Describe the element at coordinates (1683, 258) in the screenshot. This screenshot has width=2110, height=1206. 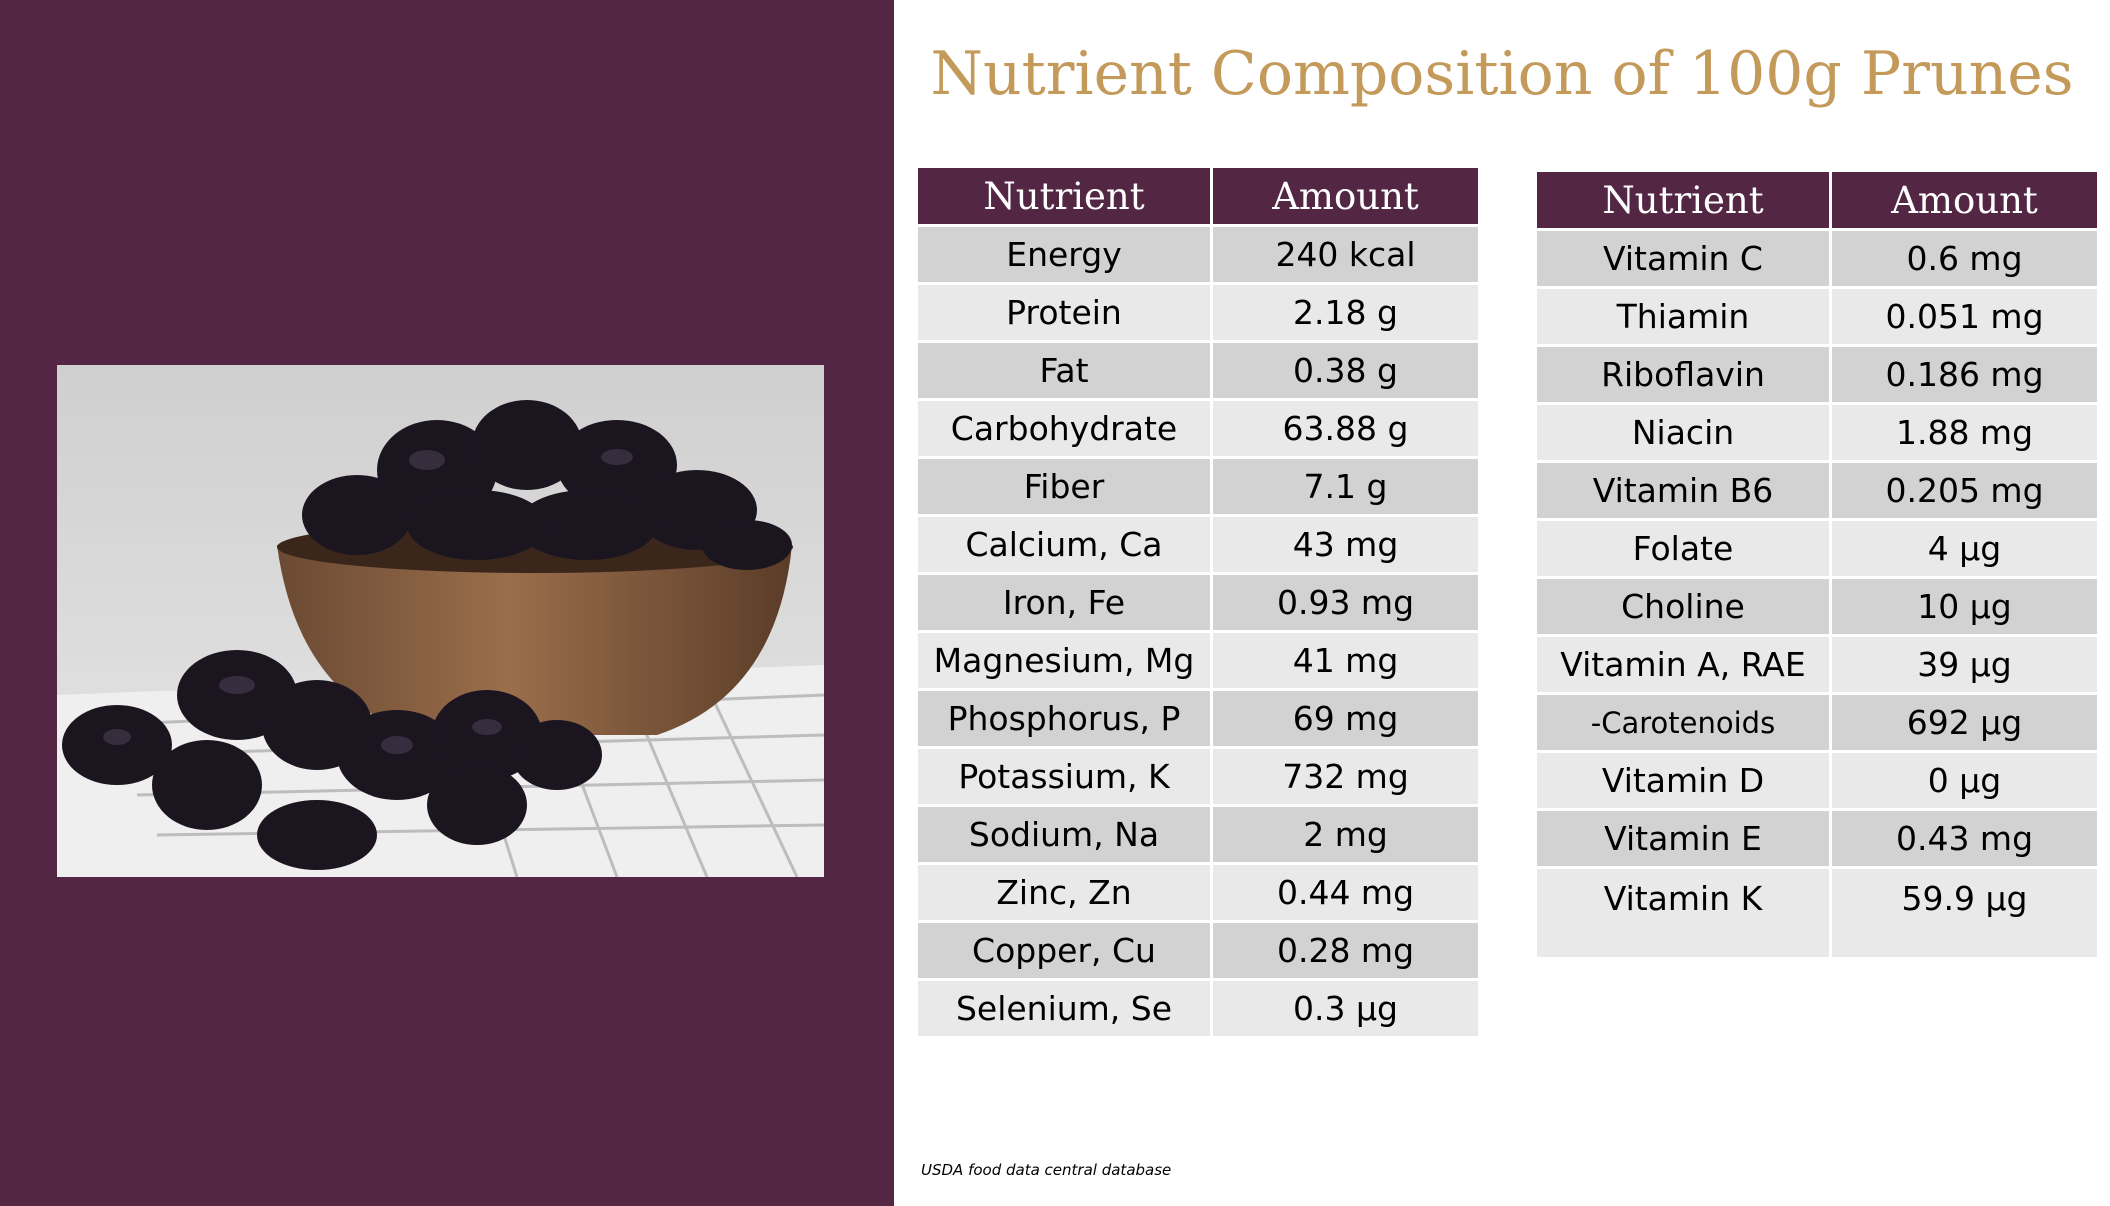
I see `nutrient-name: Vitamin C` at that location.